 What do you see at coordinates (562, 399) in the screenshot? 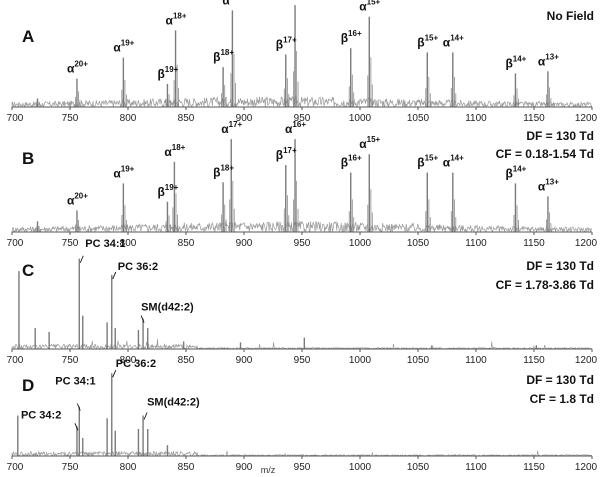
I see `condition-label: CF = 1.8 Td` at bounding box center [562, 399].